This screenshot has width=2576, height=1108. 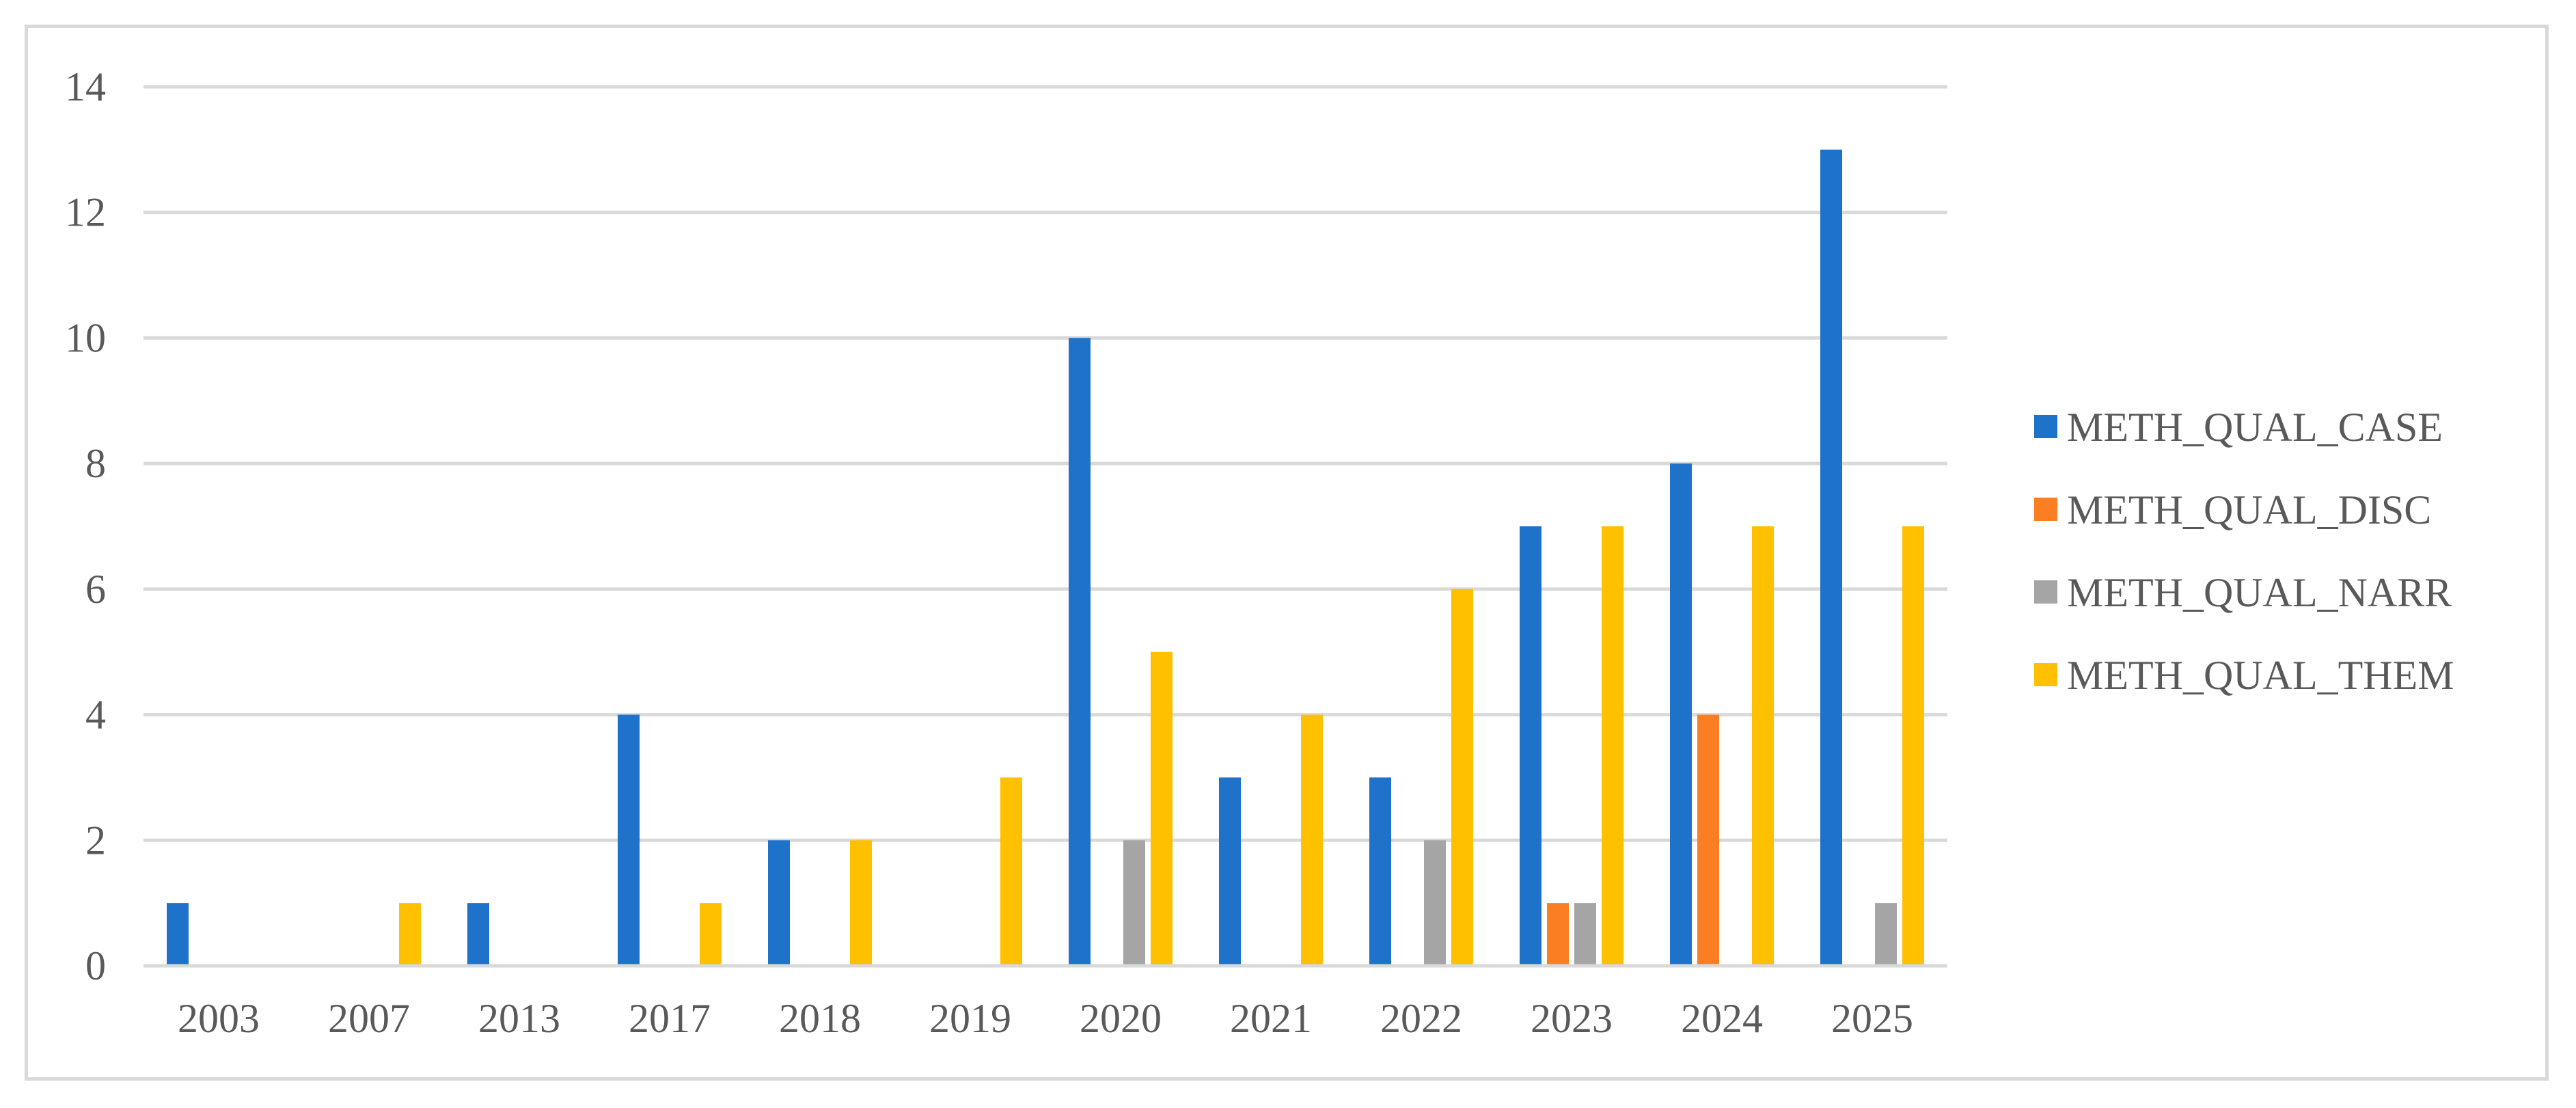 I want to click on bar-meth-qual-them-2021, so click(x=1312, y=840).